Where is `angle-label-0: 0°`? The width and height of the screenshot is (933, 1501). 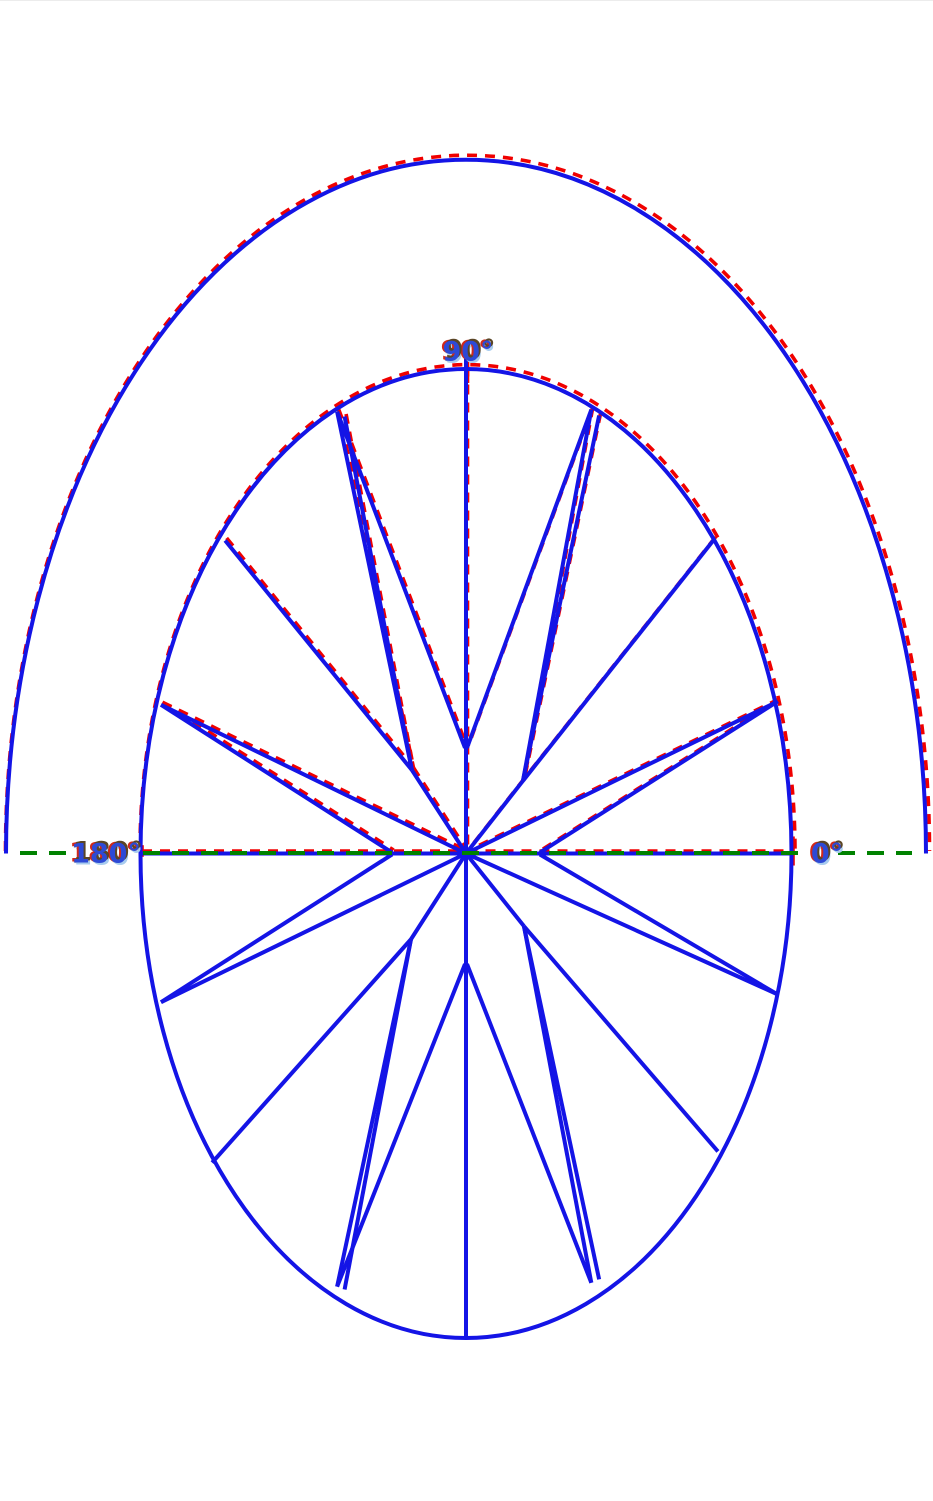 angle-label-0: 0° is located at coordinates (827, 854).